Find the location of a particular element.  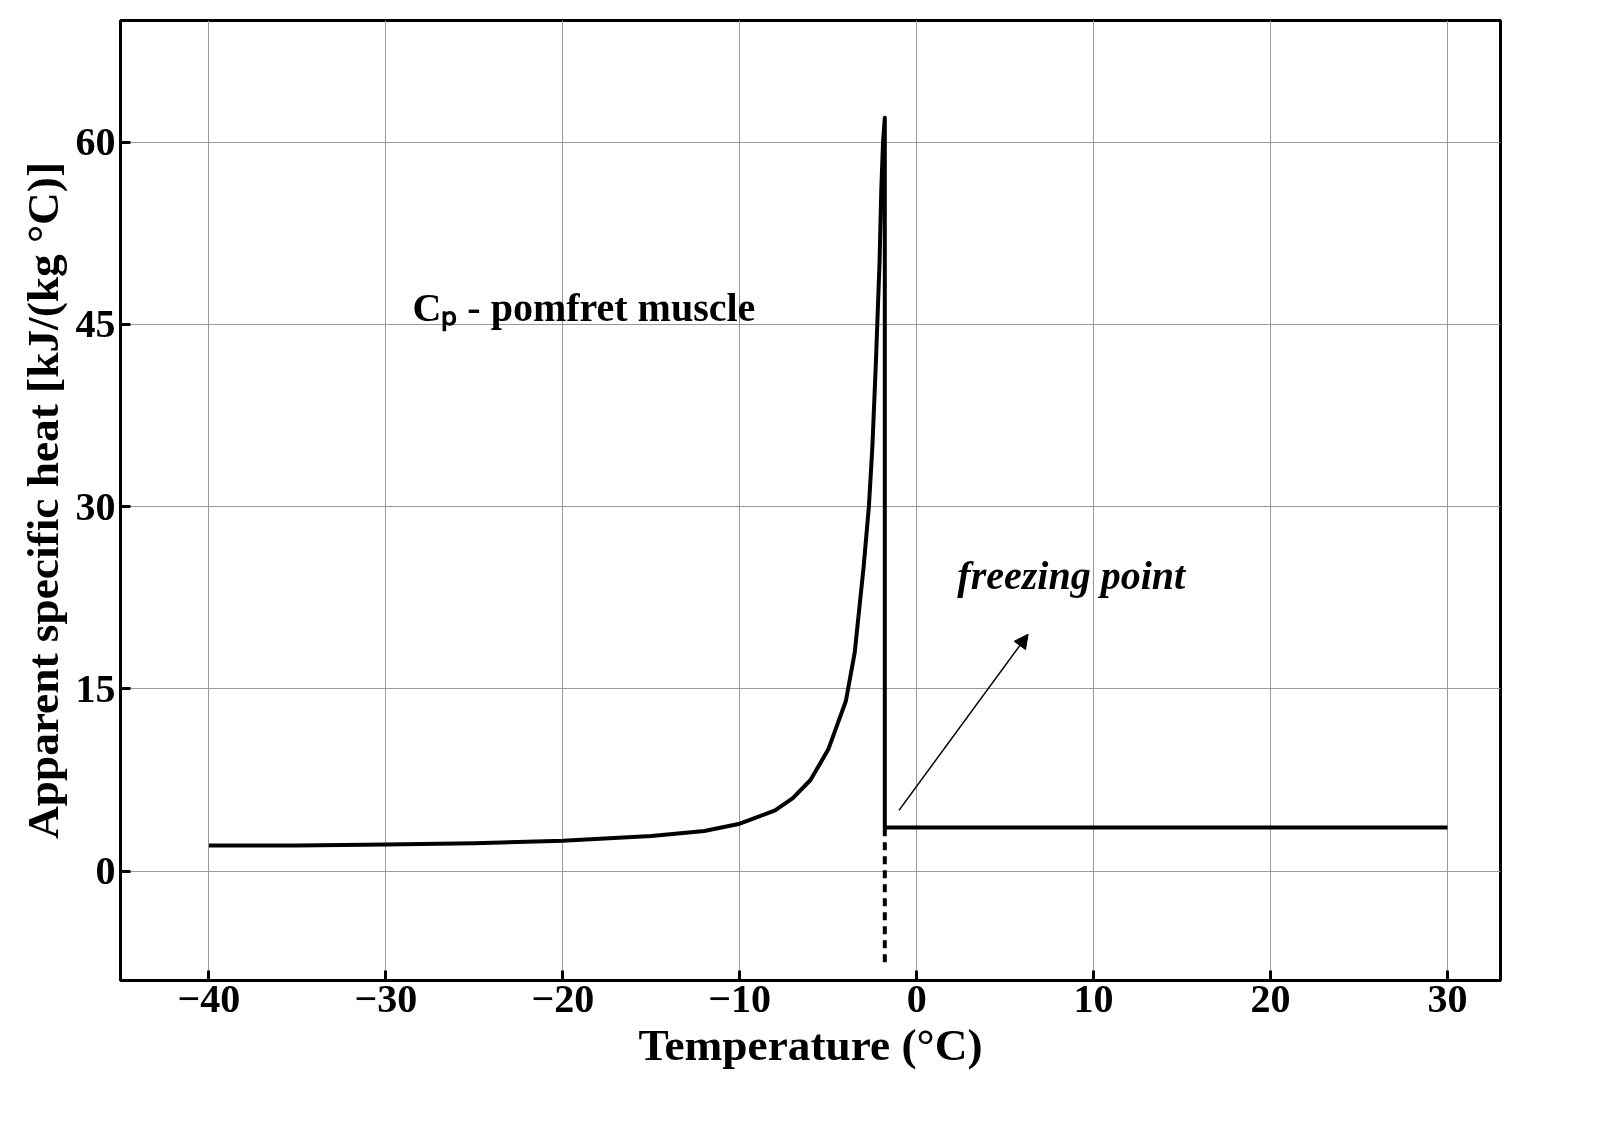

y-tick-label: 60 is located at coordinates (95, 142).